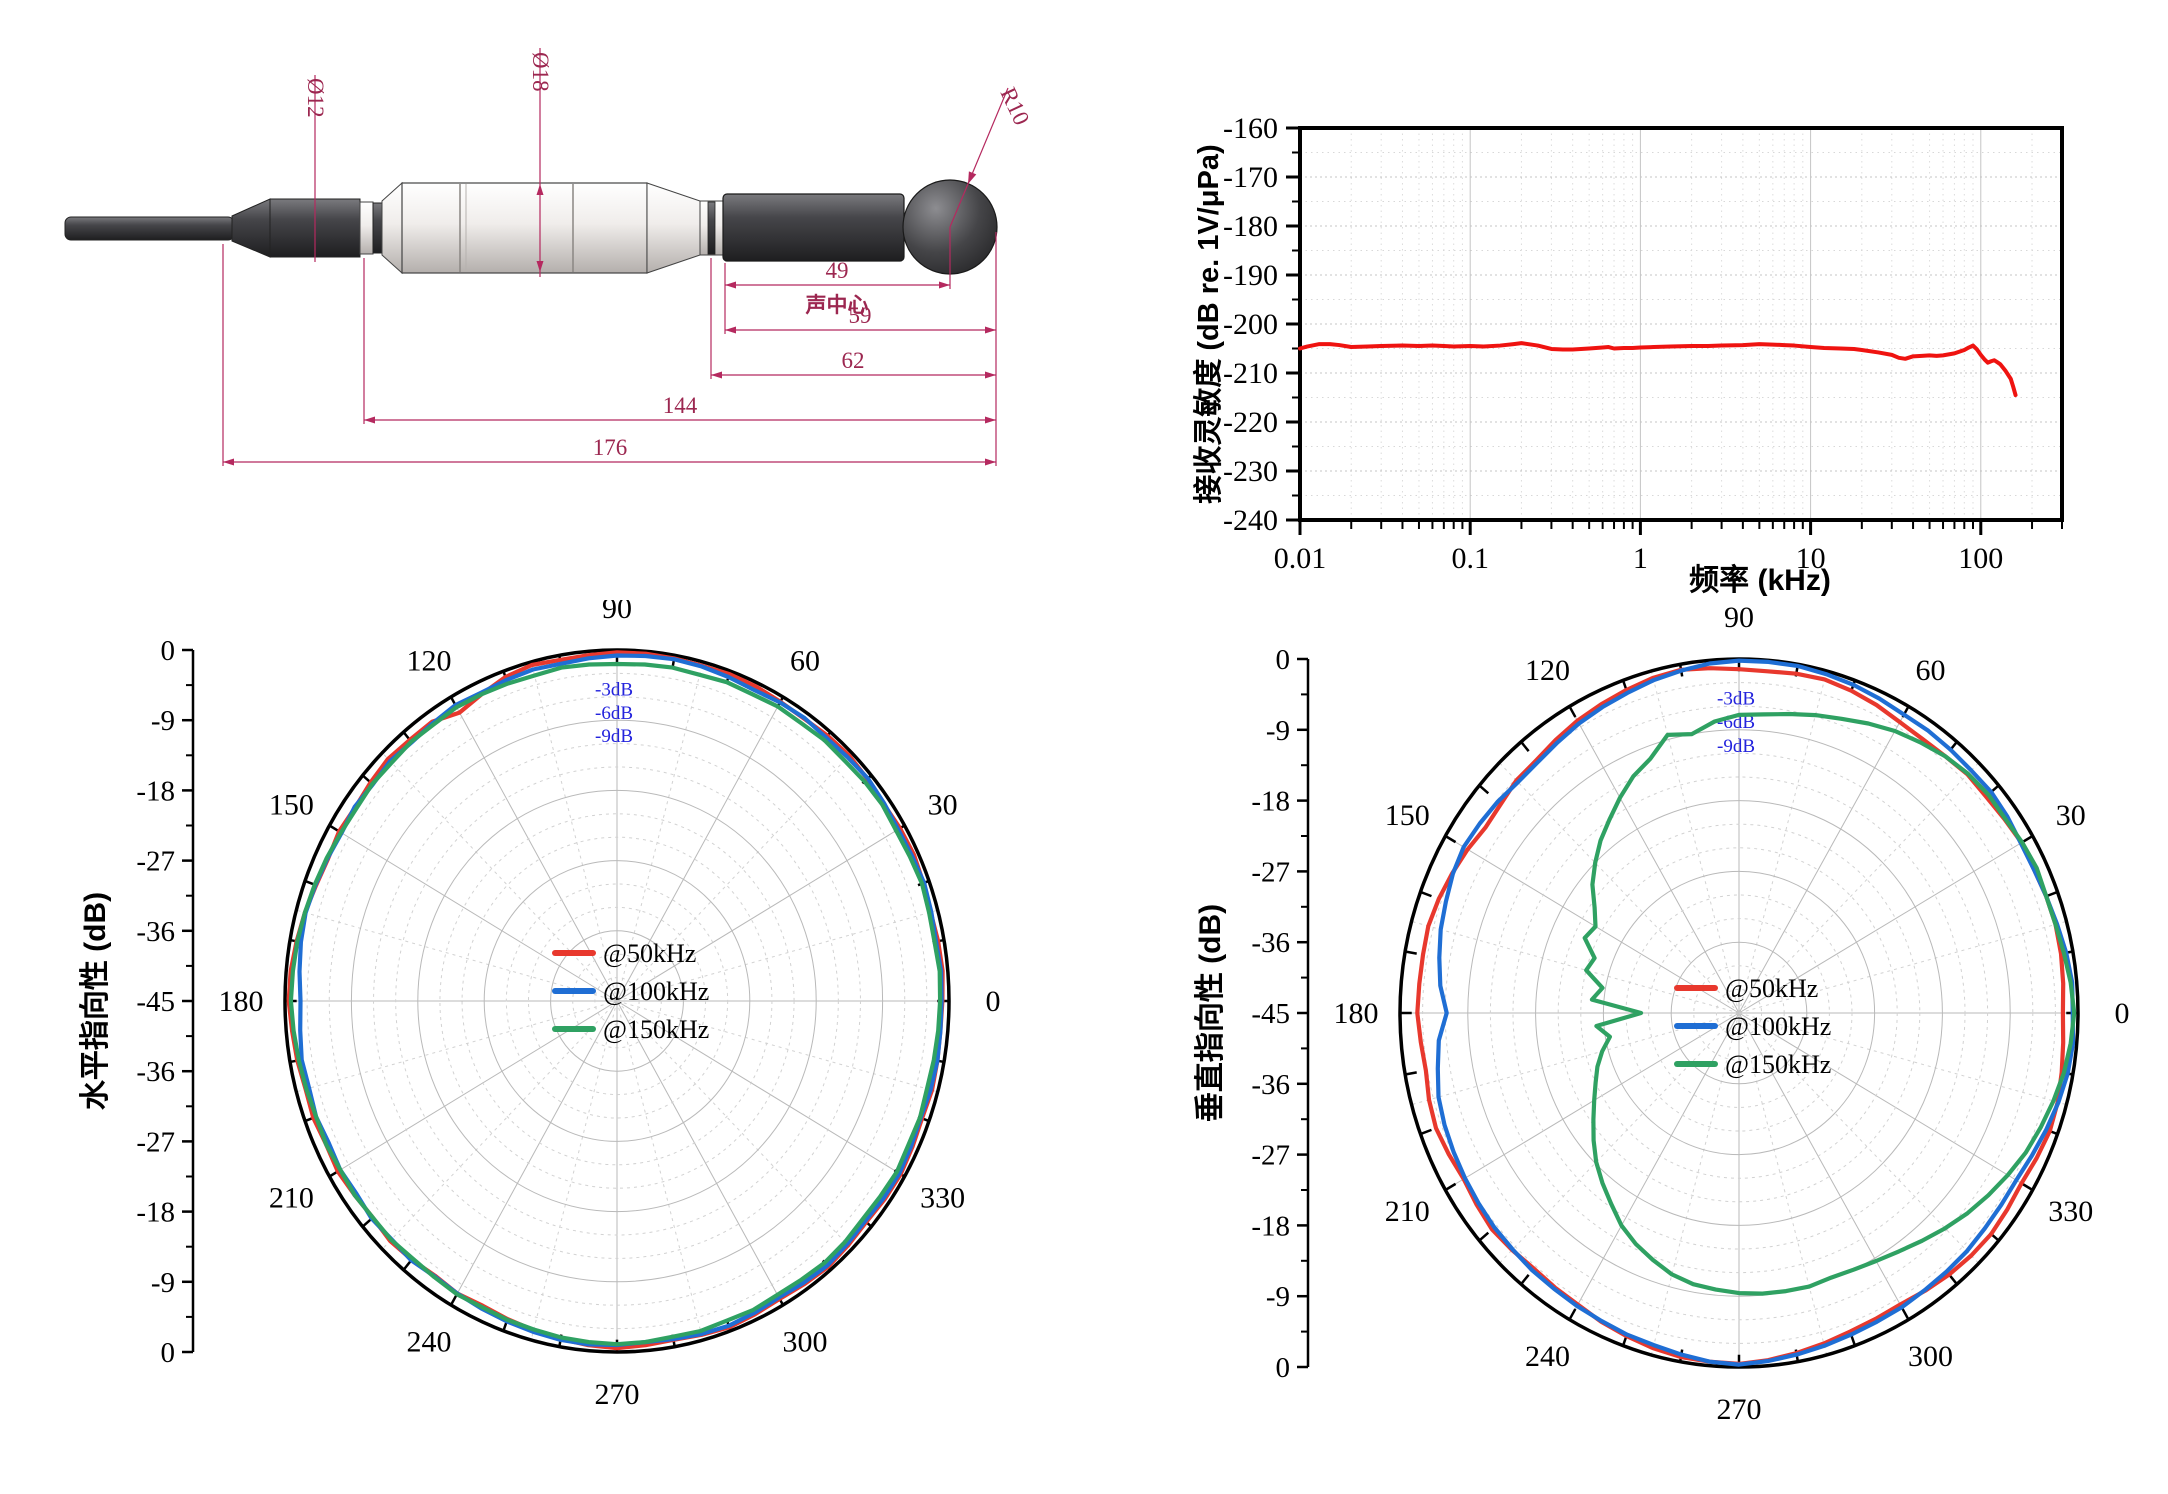 The image size is (2168, 1494). Describe the element at coordinates (1470, 558) in the screenshot. I see `freq-x-tick: 0.1` at that location.